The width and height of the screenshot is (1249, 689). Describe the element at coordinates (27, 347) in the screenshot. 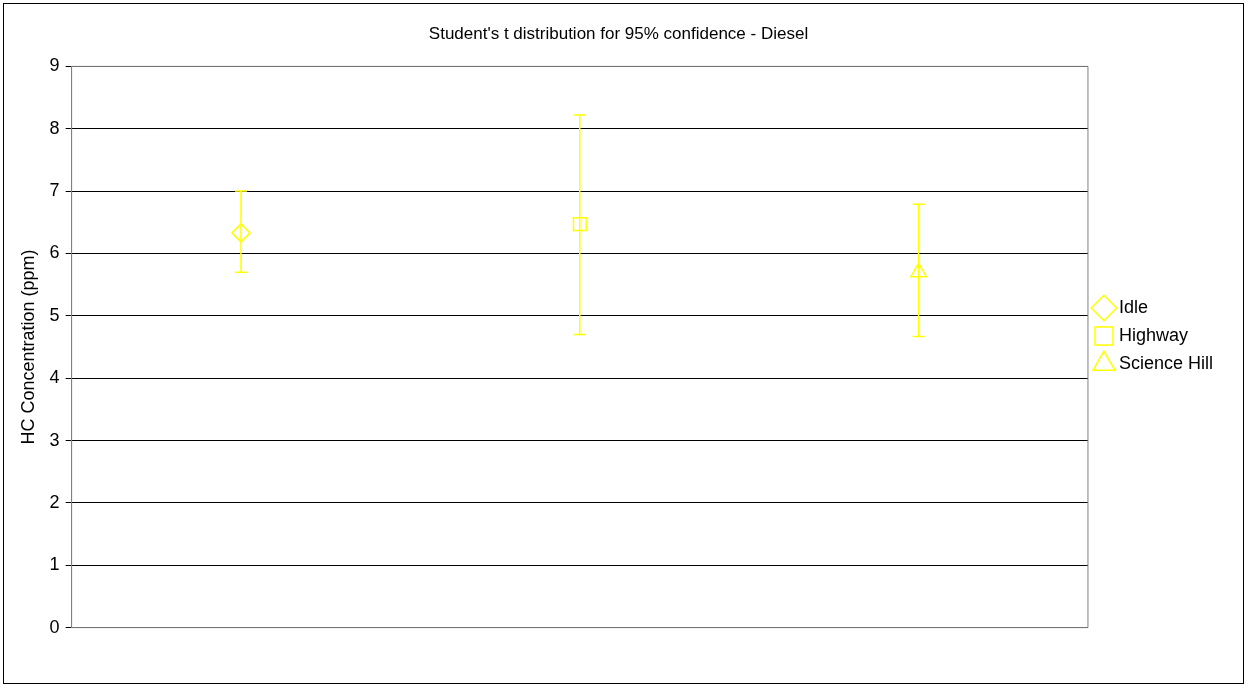

I see `y-axis-title: HC Concentration (ppm)` at that location.